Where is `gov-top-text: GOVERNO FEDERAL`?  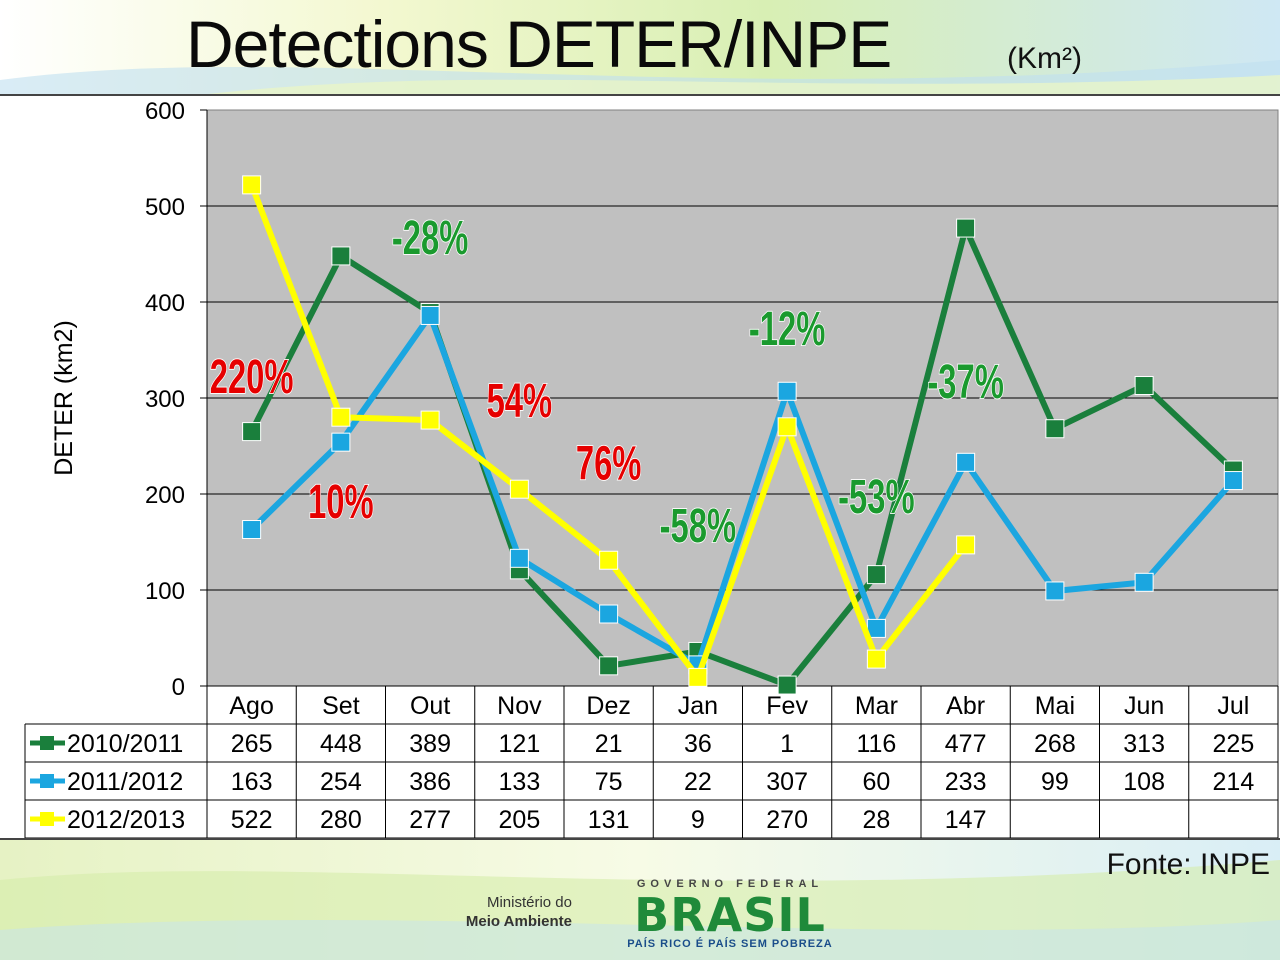
gov-top-text: GOVERNO FEDERAL is located at coordinates (730, 884).